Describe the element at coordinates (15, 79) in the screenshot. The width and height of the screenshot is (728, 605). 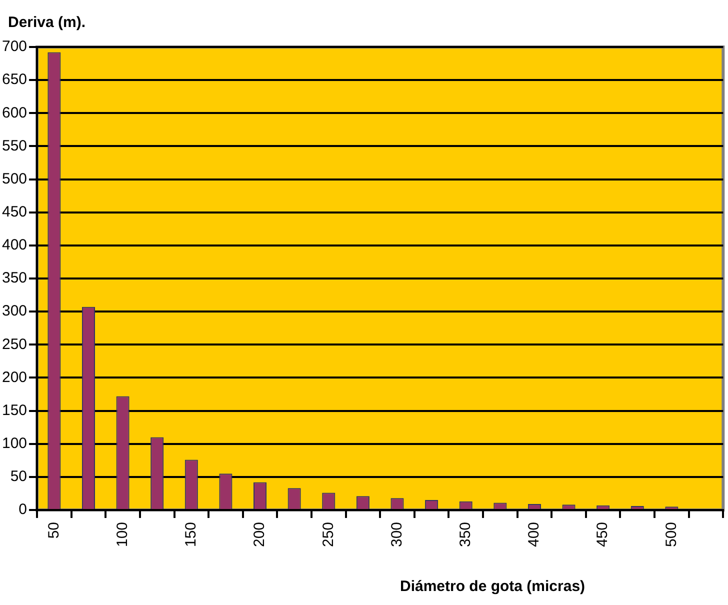
I see `y-tick-label: 650` at that location.